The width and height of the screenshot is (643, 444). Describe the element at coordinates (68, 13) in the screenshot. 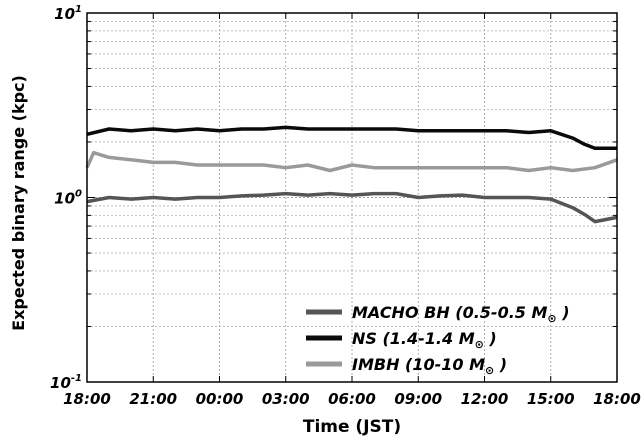

I see `y-tick-label: 101` at that location.